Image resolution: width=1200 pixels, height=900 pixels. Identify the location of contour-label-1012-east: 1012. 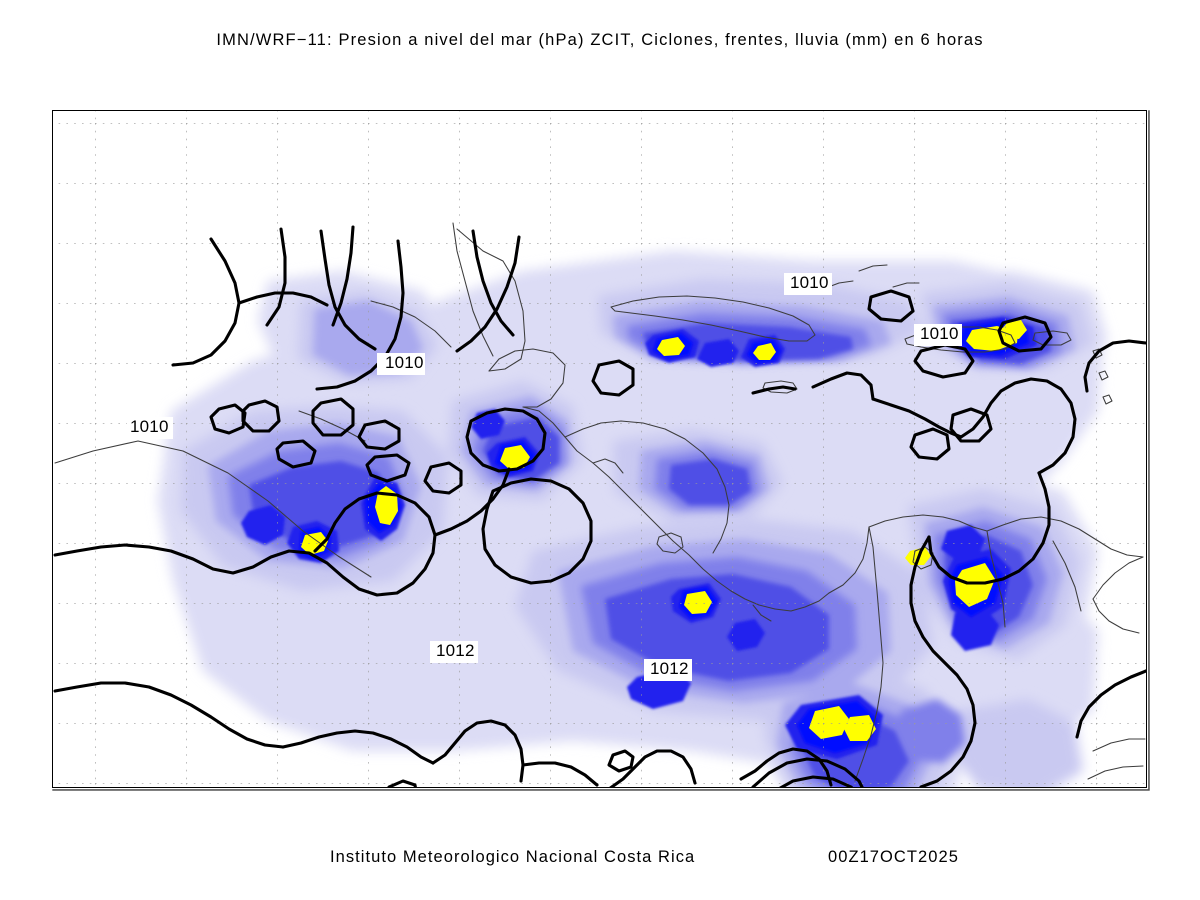
(669, 668).